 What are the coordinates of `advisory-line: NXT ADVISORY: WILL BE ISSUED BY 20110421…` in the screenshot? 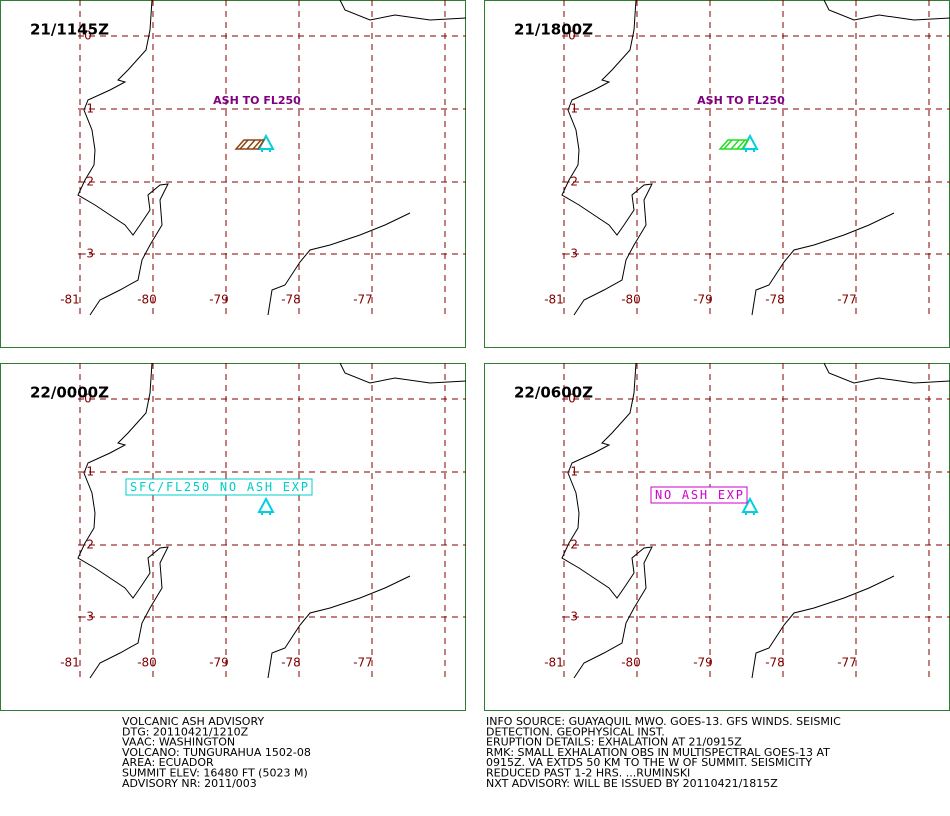 It's located at (632, 783).